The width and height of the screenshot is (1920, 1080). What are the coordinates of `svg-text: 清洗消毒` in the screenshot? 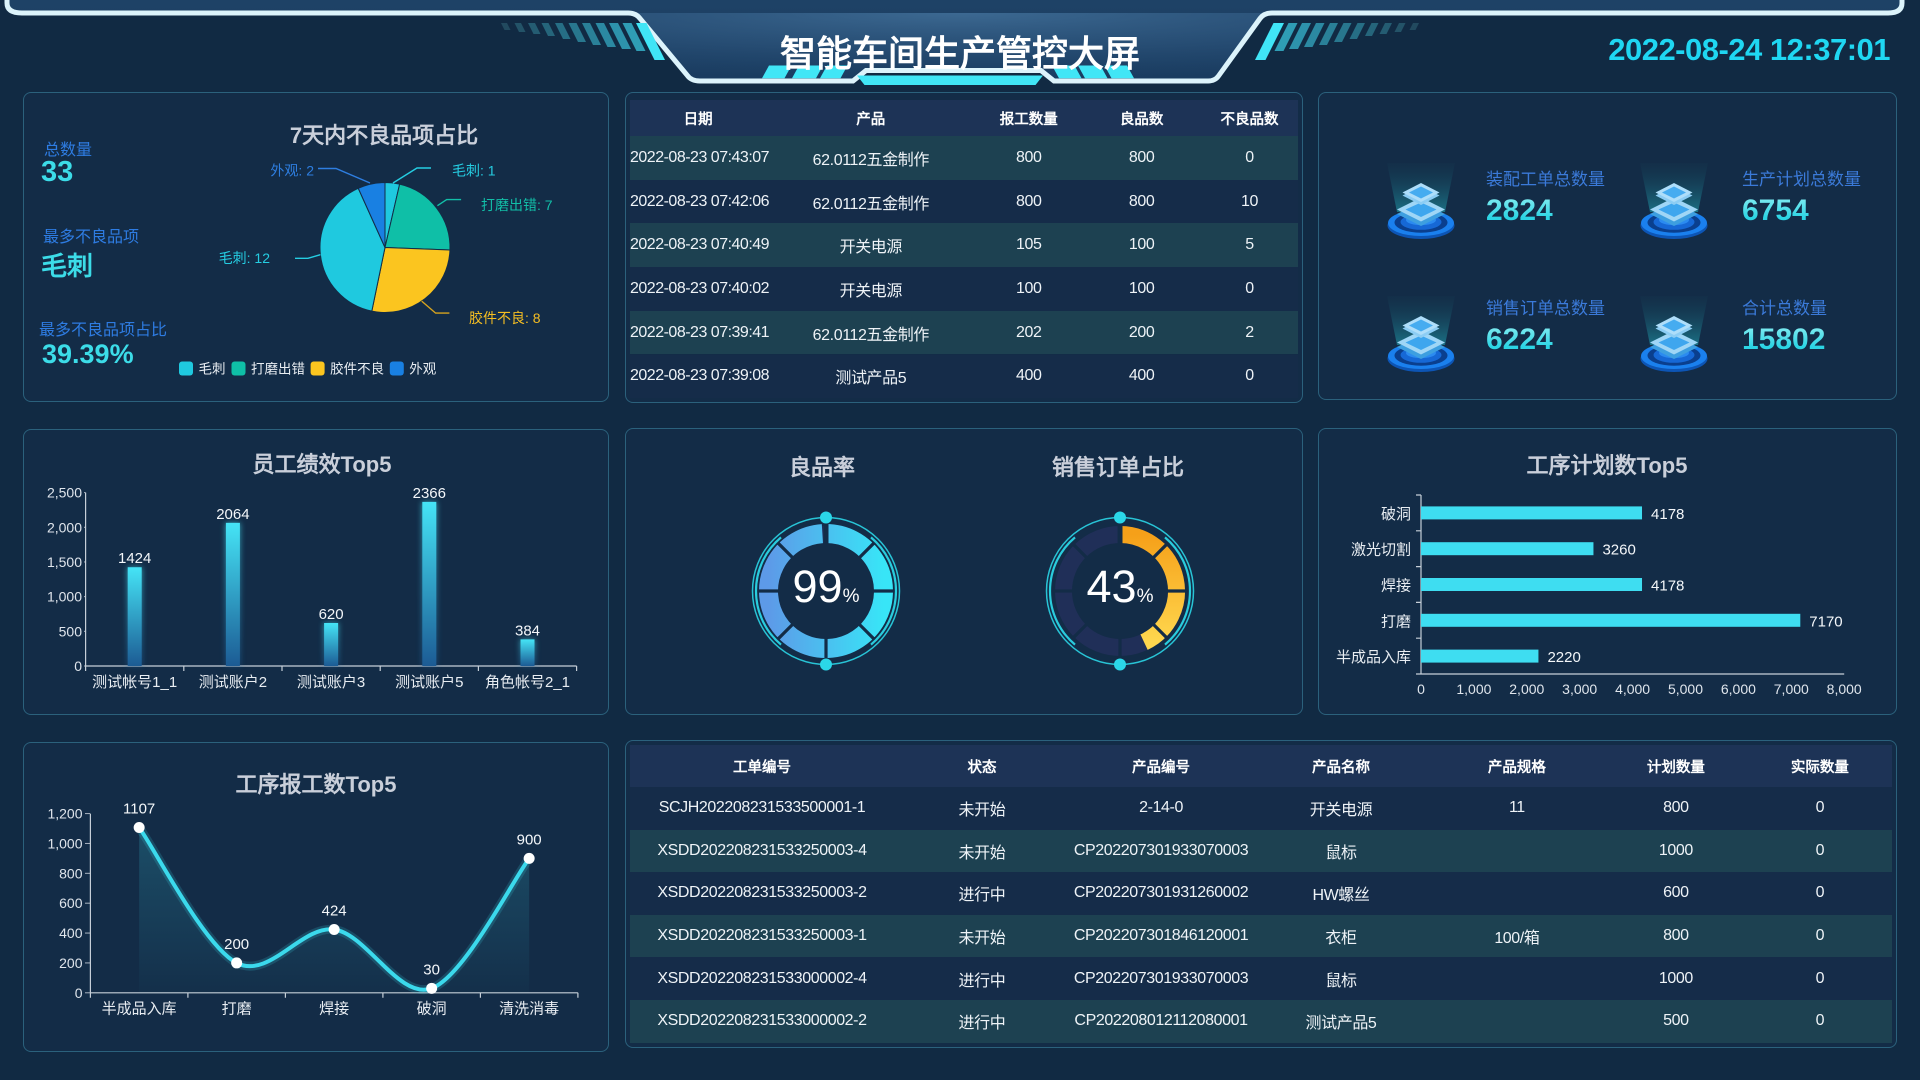 It's located at (529, 1008).